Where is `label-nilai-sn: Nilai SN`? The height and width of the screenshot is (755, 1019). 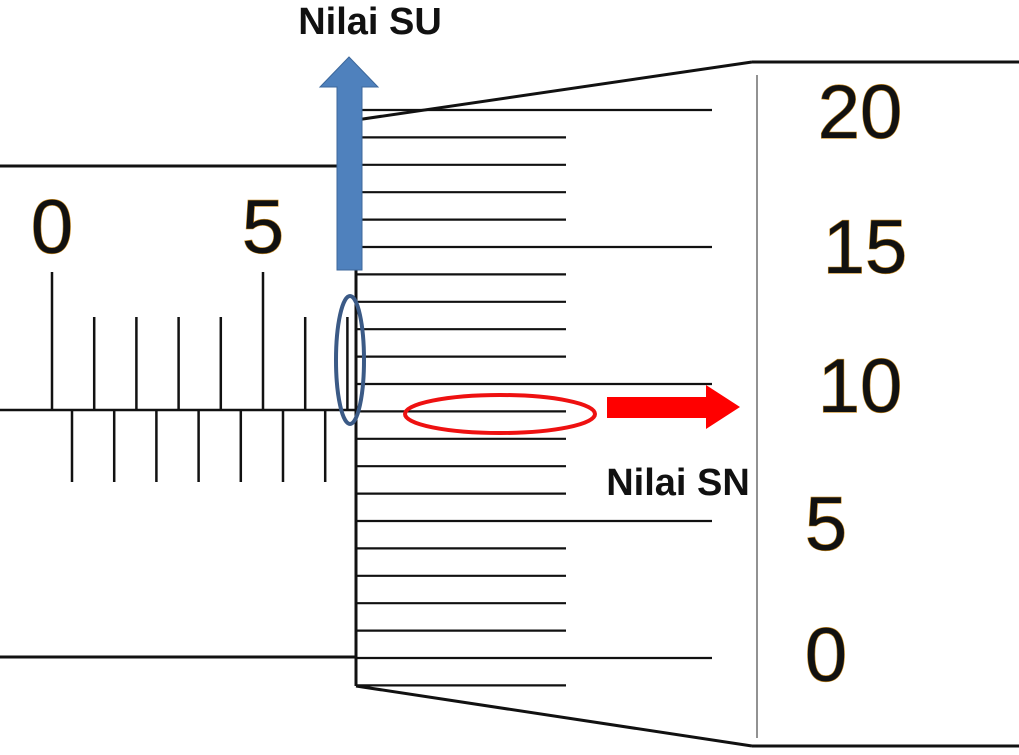 label-nilai-sn: Nilai SN is located at coordinates (678, 483).